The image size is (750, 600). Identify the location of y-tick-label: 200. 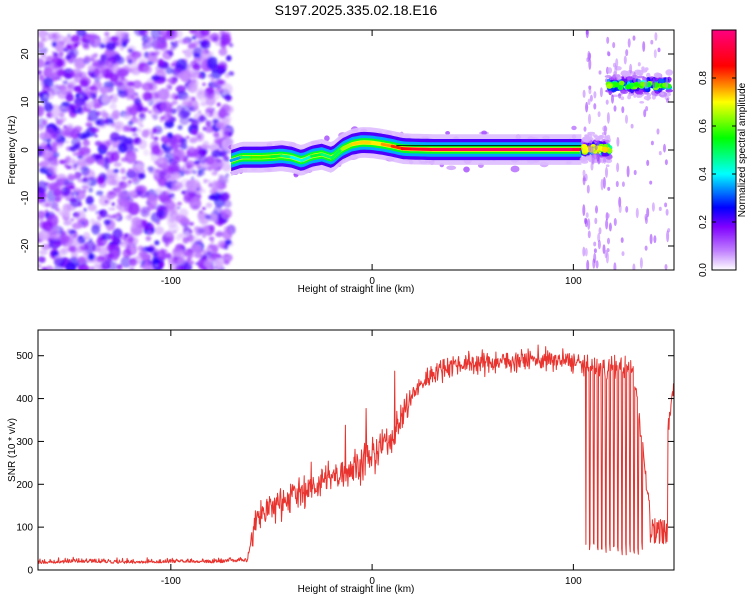
(24, 485).